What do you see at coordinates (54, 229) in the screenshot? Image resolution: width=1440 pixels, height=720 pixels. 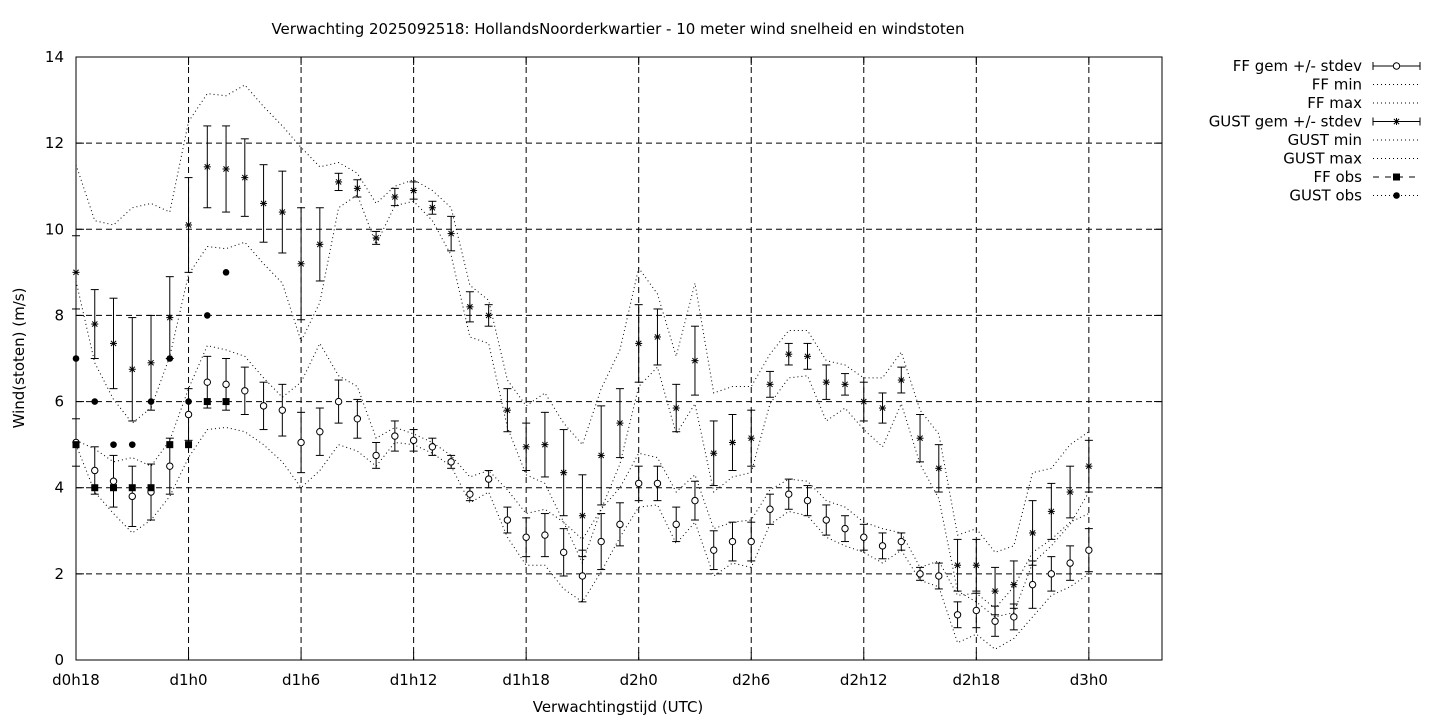 I see `y-tick-label: 10` at bounding box center [54, 229].